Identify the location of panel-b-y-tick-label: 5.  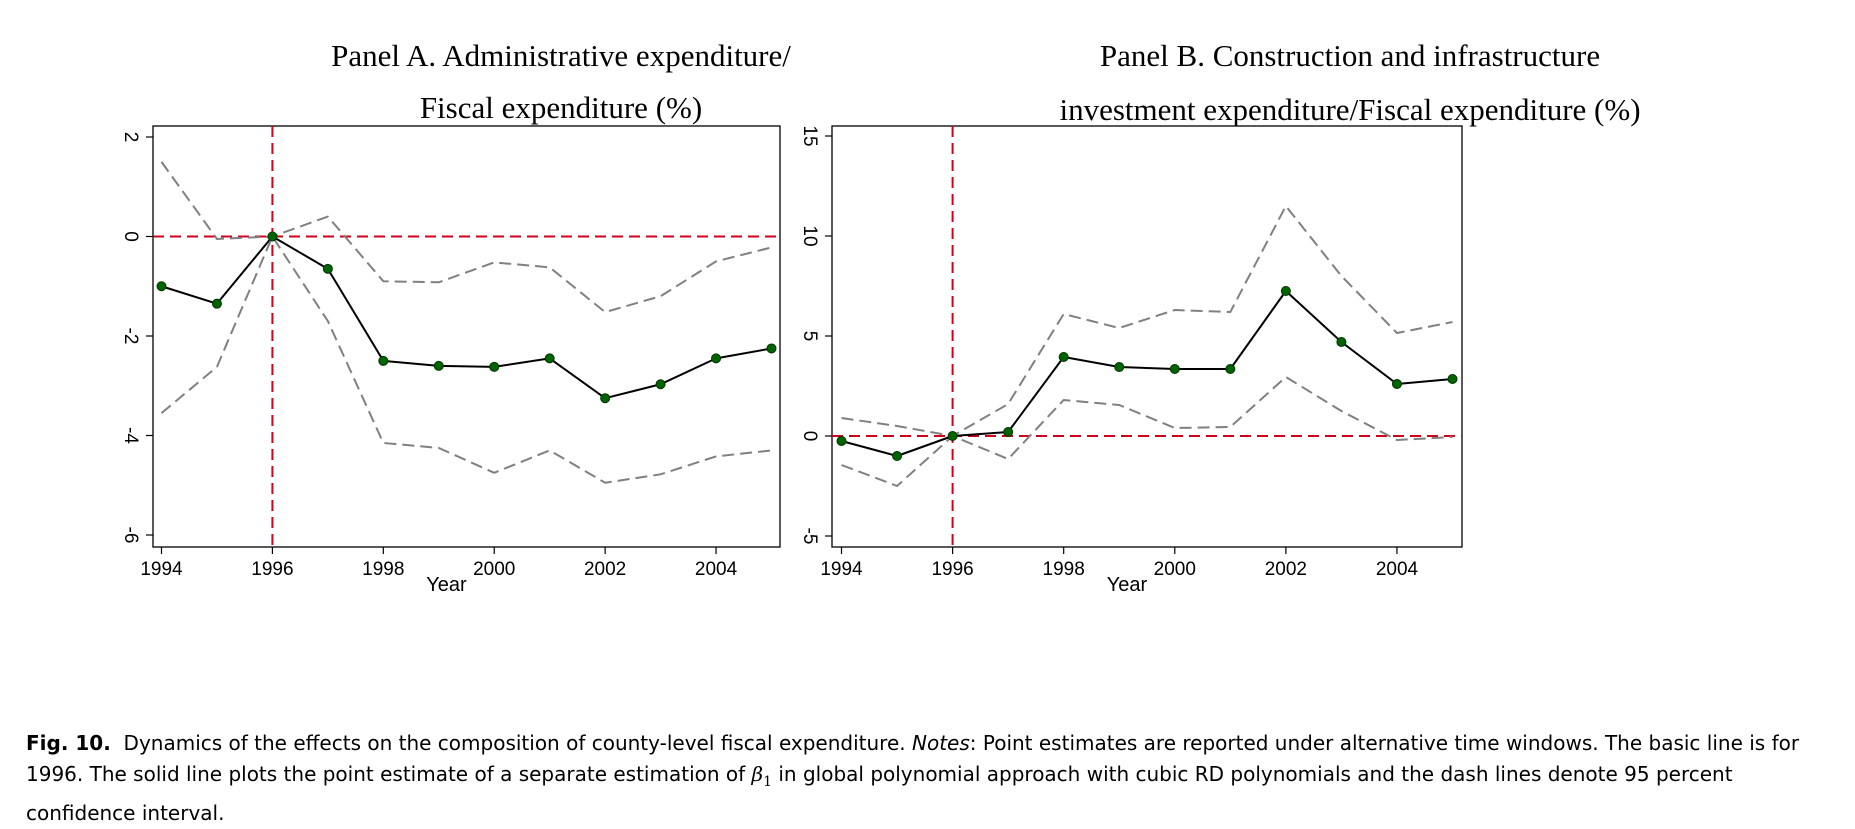
(809, 336).